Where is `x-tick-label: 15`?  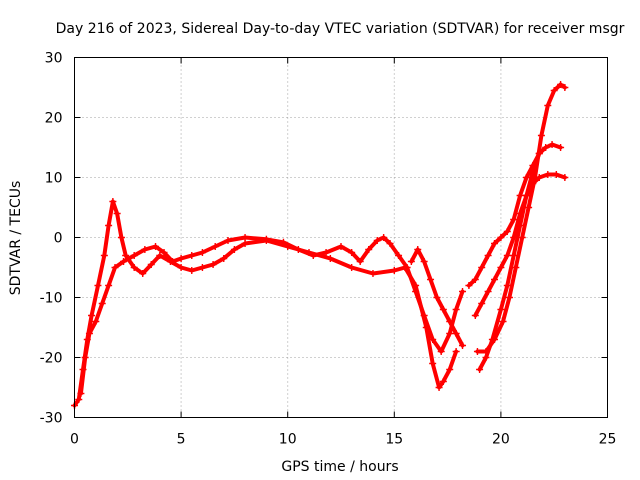
x-tick-label: 15 is located at coordinates (394, 440).